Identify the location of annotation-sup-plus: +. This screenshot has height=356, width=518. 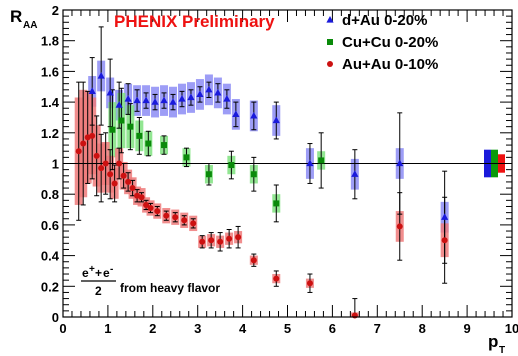
(92, 269).